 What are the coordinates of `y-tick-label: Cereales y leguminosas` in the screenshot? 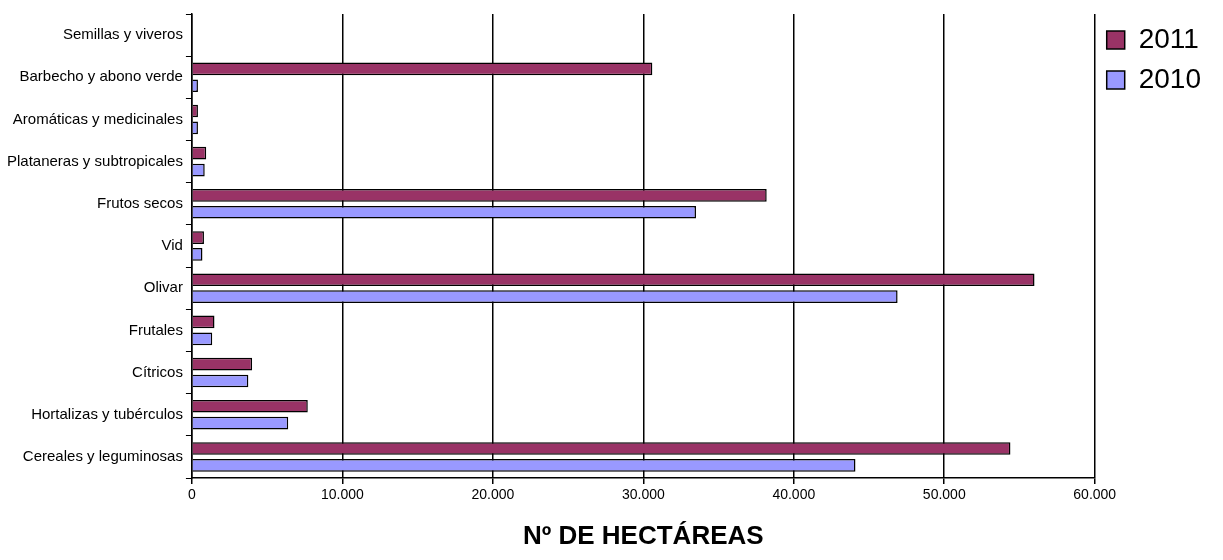 It's located at (102, 456).